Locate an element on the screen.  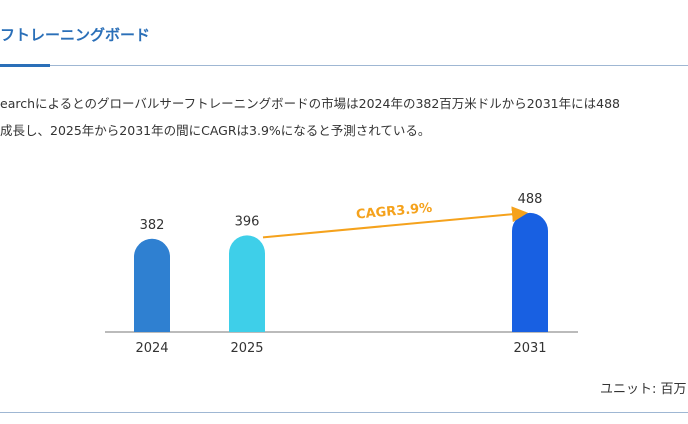
unit-label: ユニット: 百万 is located at coordinates (643, 389).